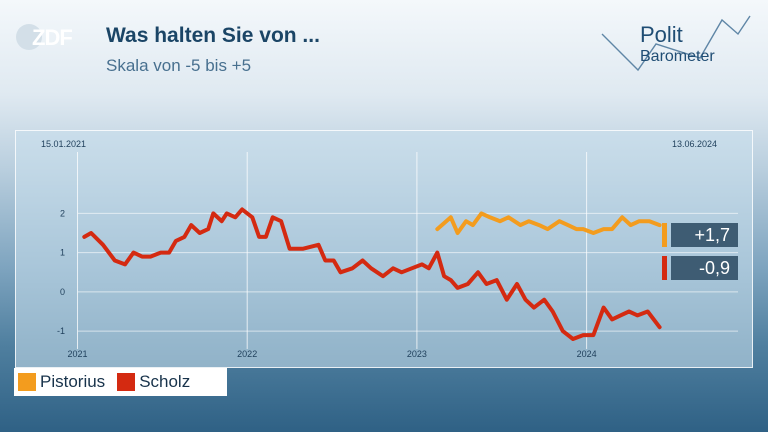 This screenshot has width=768, height=432. Describe the element at coordinates (64, 144) in the screenshot. I see `start-date-label: 15.01.2021` at that location.